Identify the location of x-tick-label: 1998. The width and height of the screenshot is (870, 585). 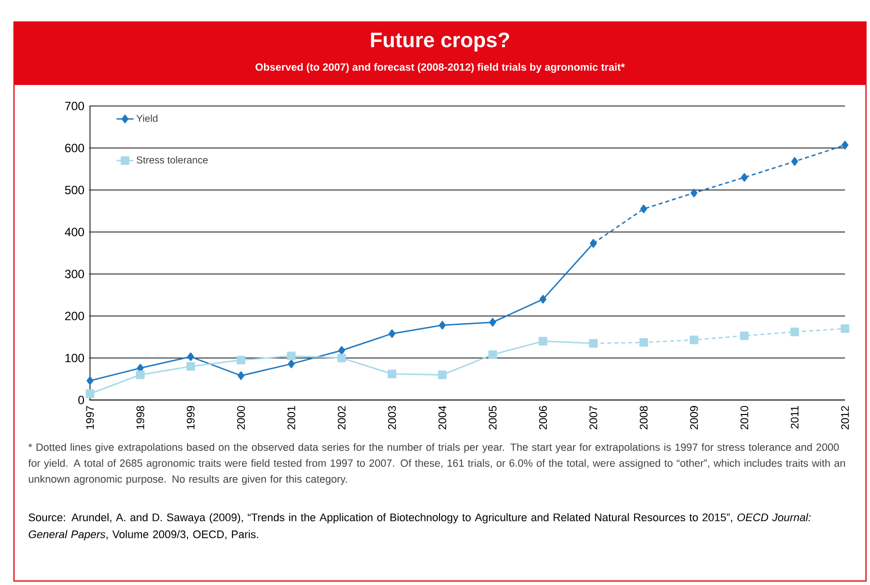
(140, 418).